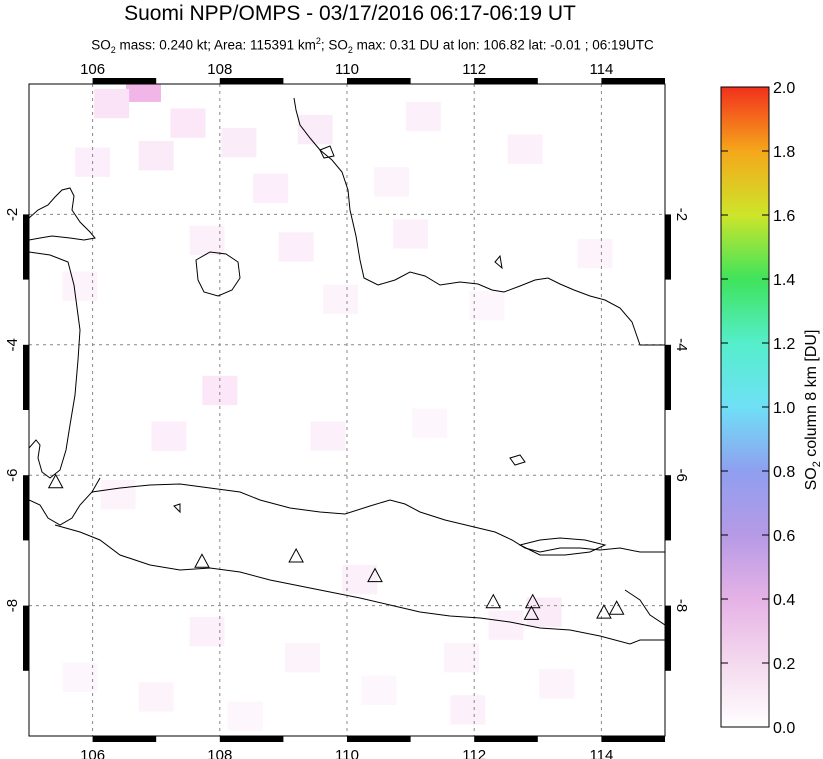  Describe the element at coordinates (378, 518) in the screenshot. I see `coast-java-north` at that location.